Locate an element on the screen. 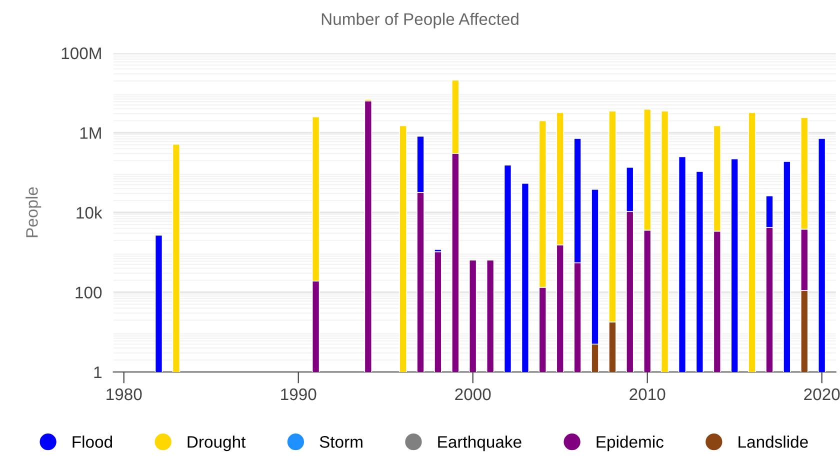  y-tick-label: 10k is located at coordinates (89, 212).